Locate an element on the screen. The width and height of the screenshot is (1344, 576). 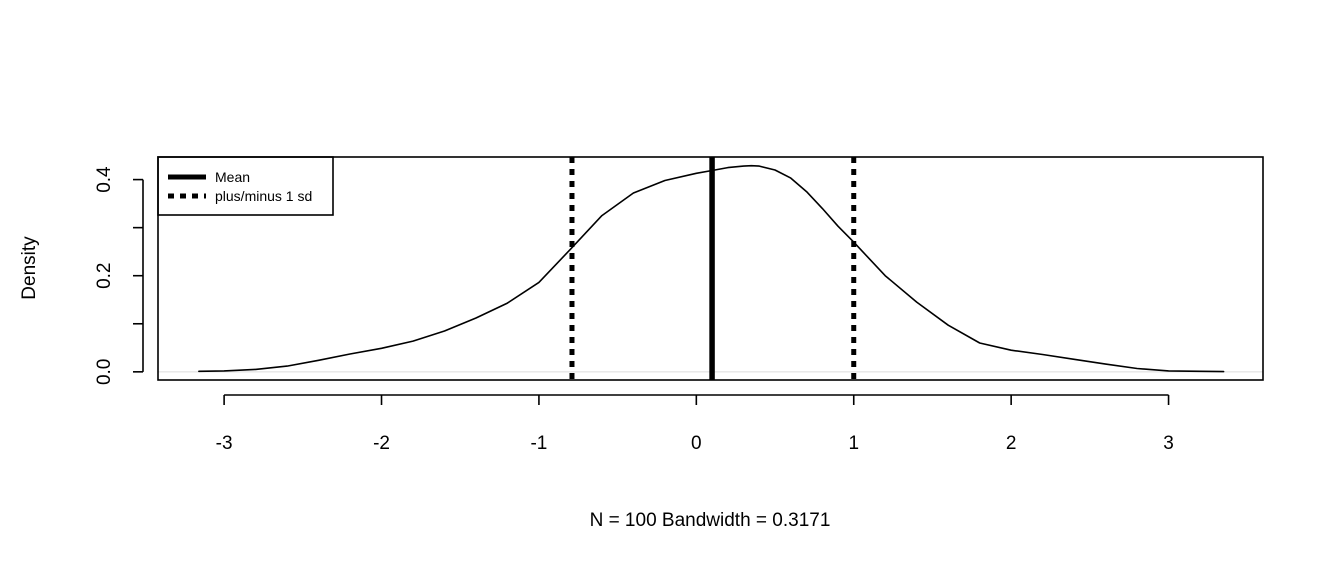
x-tick-label: 2 is located at coordinates (1011, 443).